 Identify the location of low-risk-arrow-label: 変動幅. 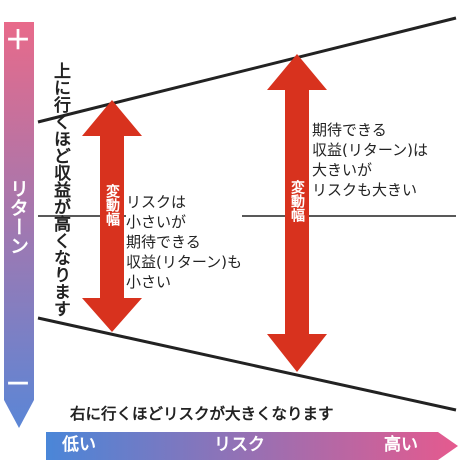
(112, 205).